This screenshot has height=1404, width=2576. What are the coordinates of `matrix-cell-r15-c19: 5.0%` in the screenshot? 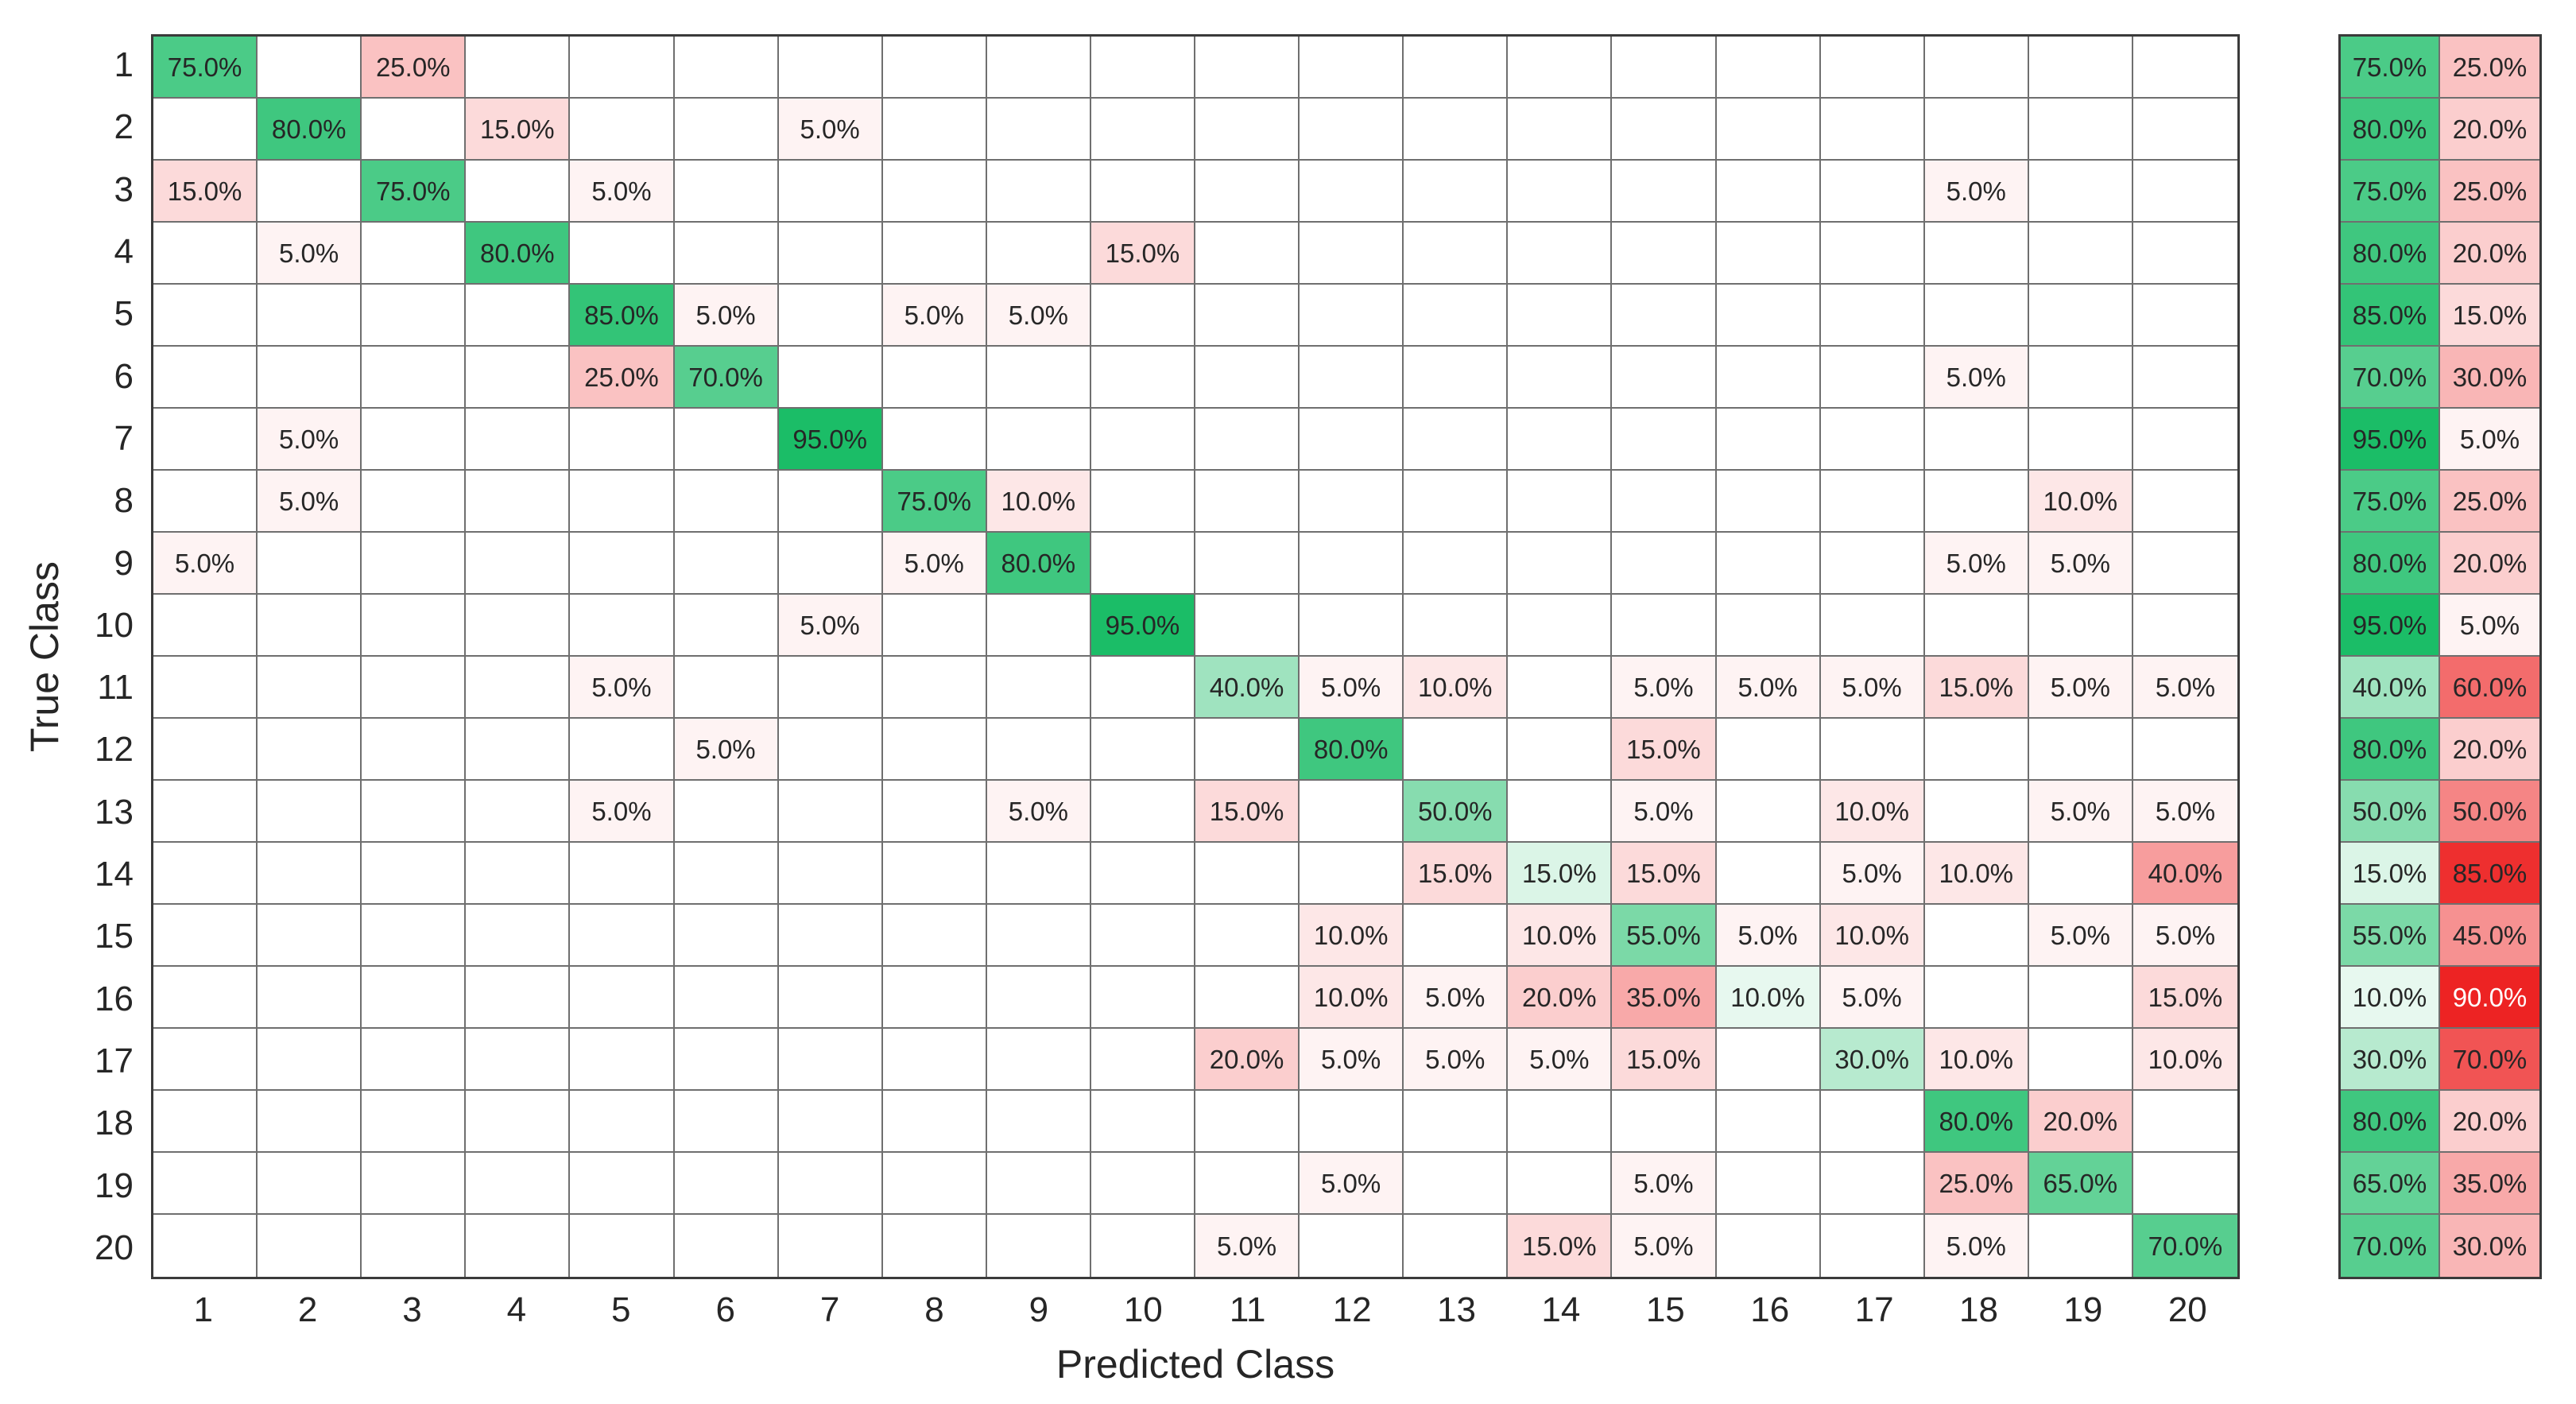 It's located at (2080, 936).